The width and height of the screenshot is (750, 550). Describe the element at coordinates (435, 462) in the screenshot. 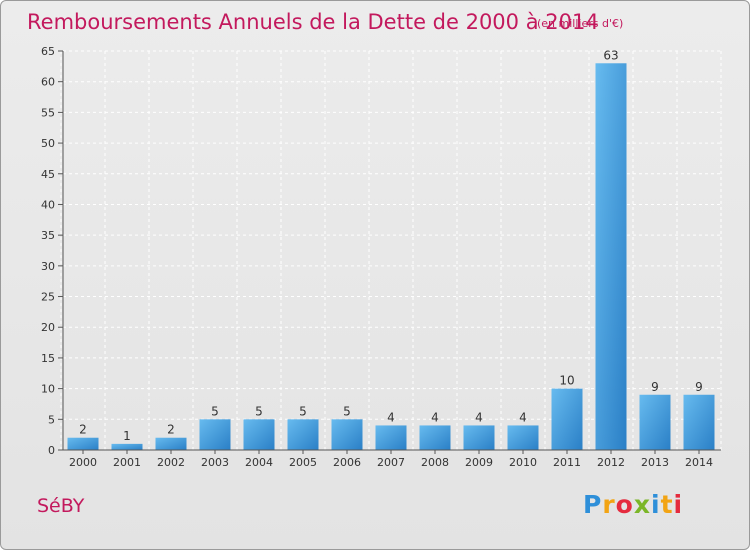

I see `x-tick-label: 2008` at that location.